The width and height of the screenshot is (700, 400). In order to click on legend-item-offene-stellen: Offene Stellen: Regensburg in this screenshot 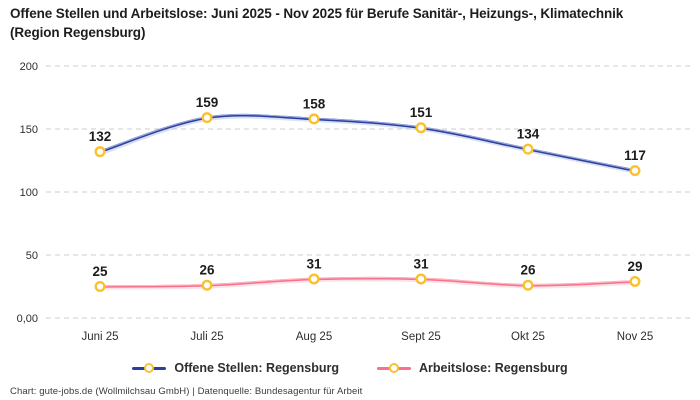, I will do `click(235, 368)`.